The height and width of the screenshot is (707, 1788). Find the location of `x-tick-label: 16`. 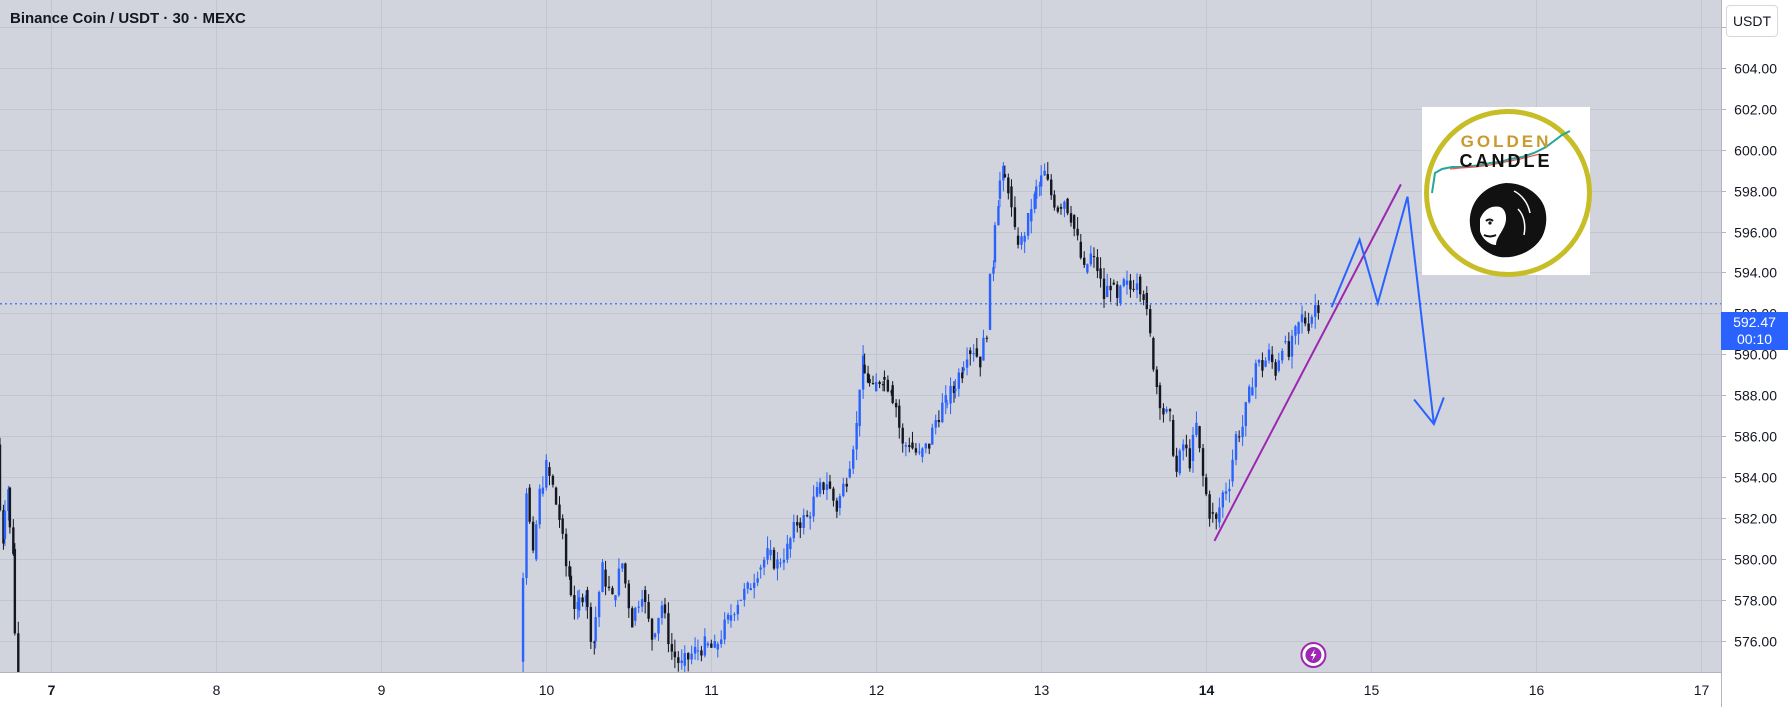

x-tick-label: 16 is located at coordinates (1537, 690).